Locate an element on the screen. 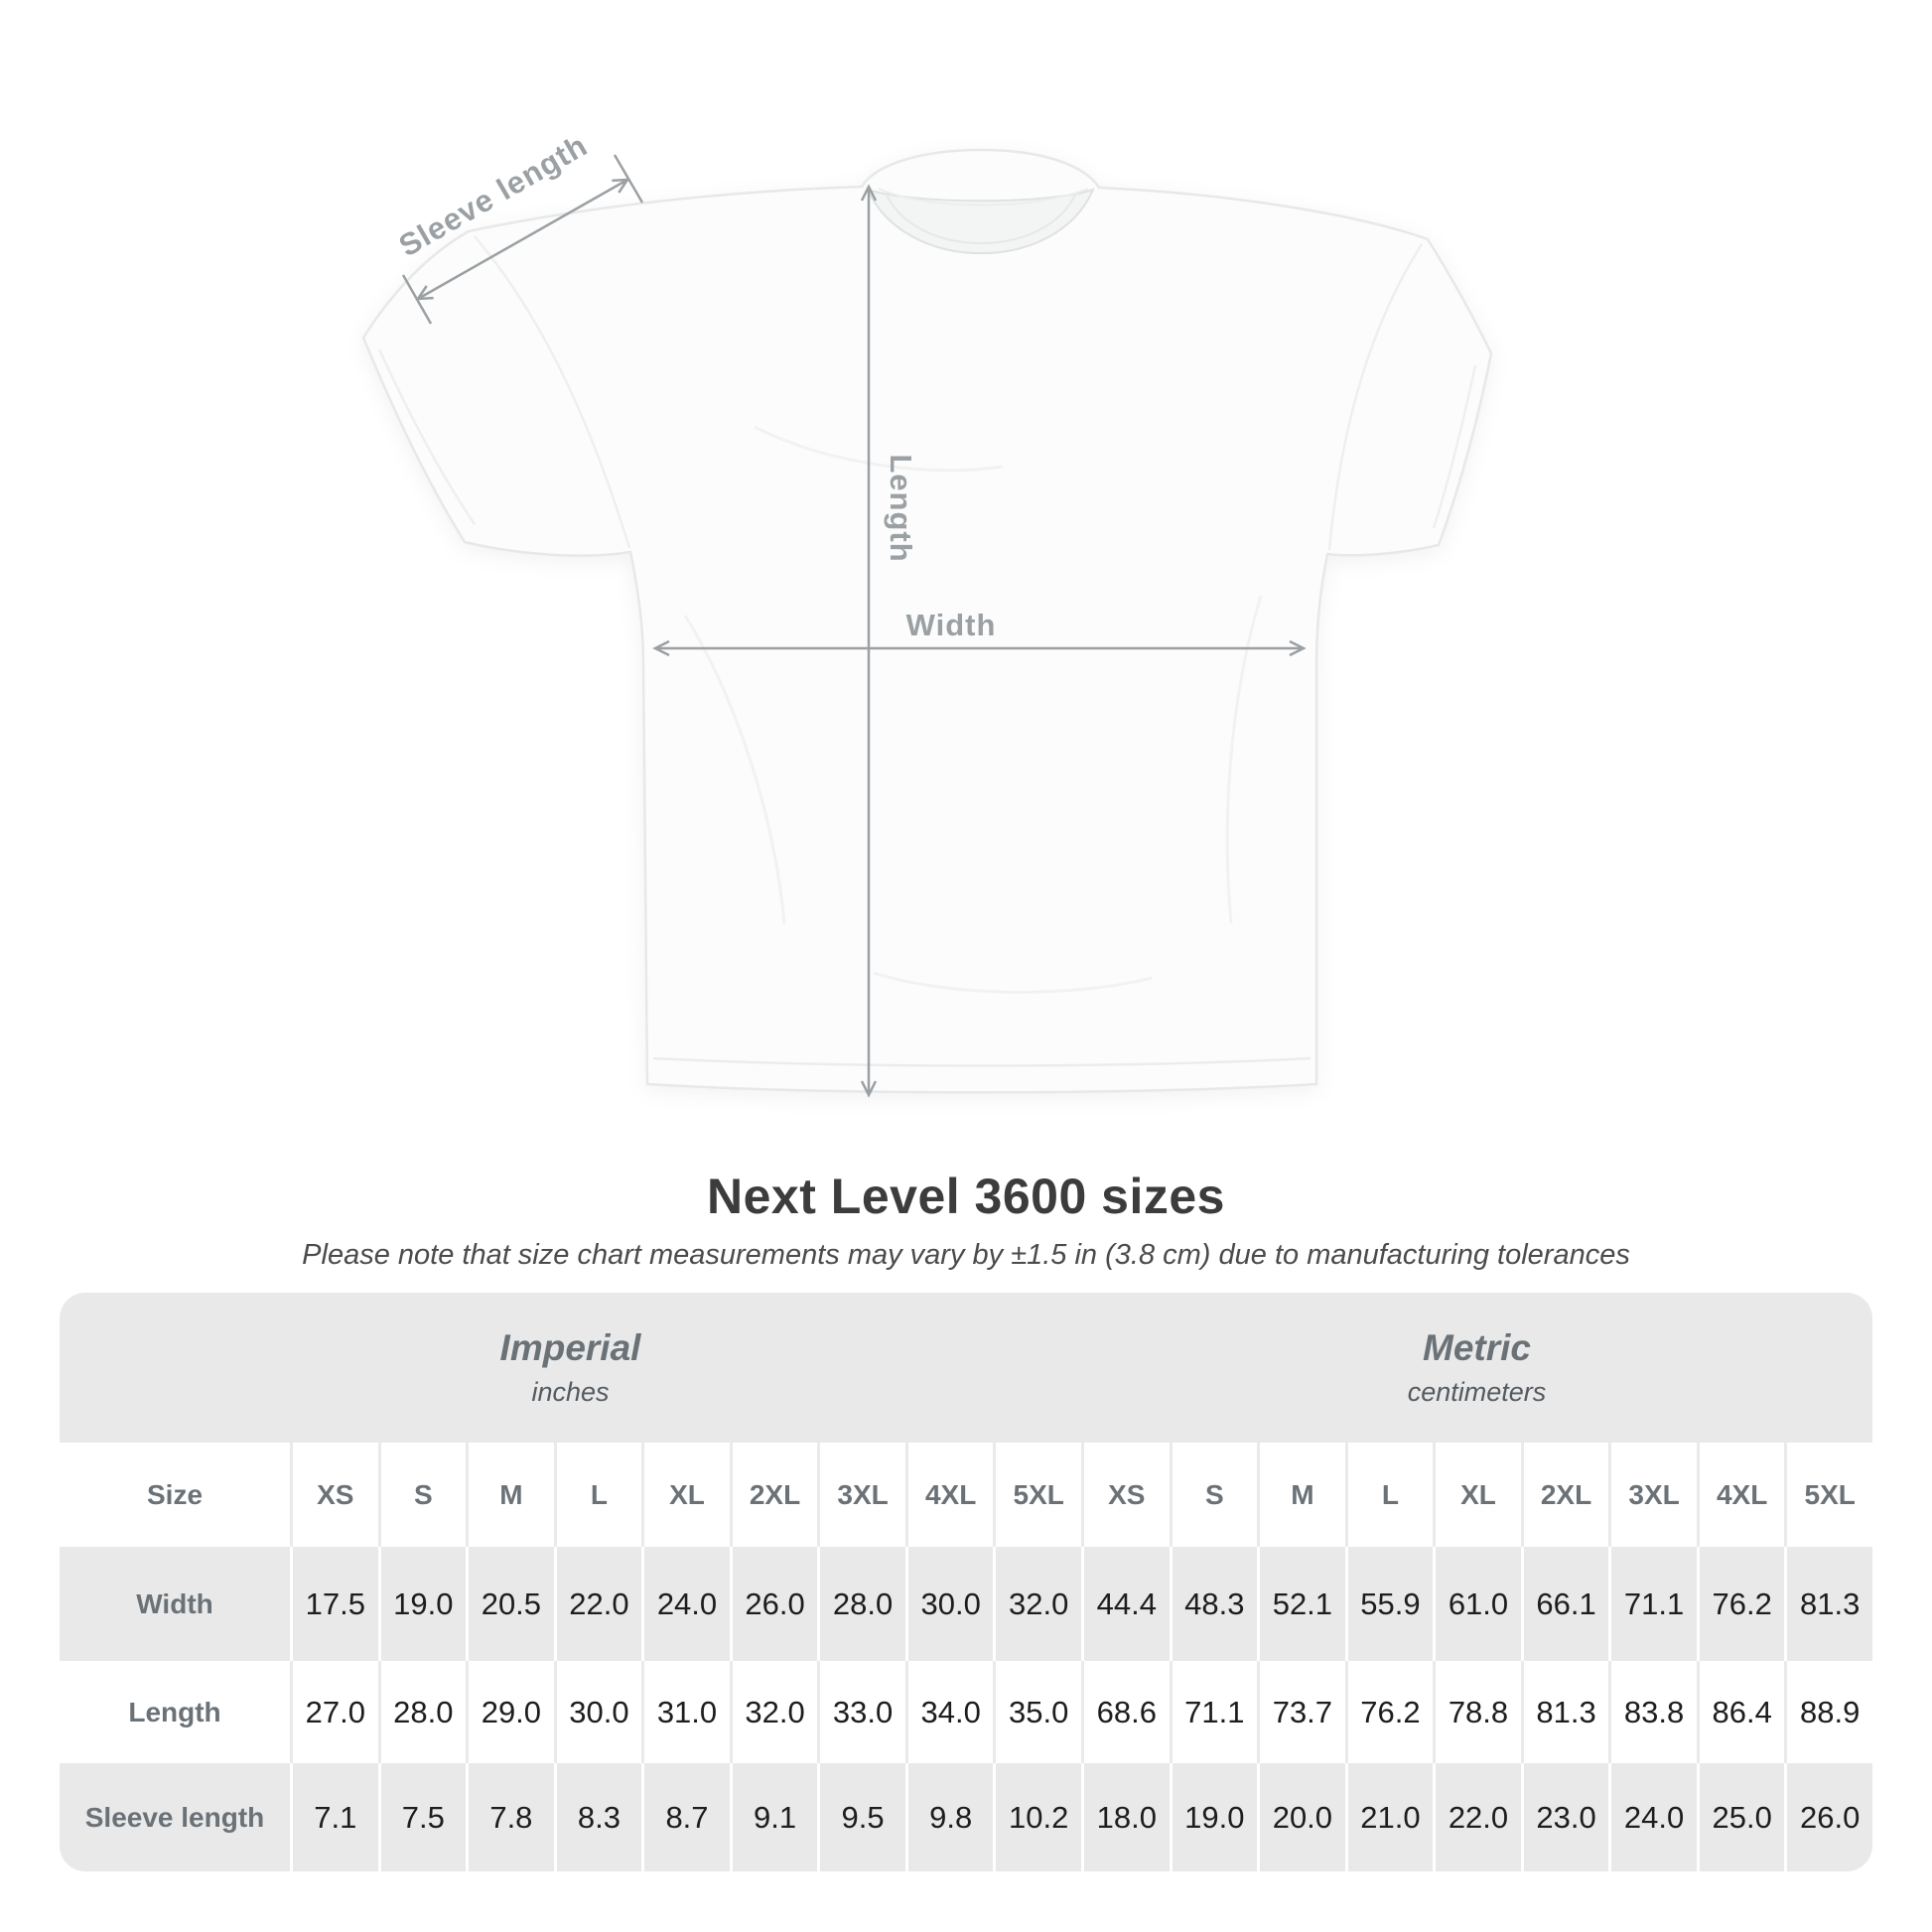 The width and height of the screenshot is (1932, 1932). table-cell: 10.2 is located at coordinates (1037, 1817).